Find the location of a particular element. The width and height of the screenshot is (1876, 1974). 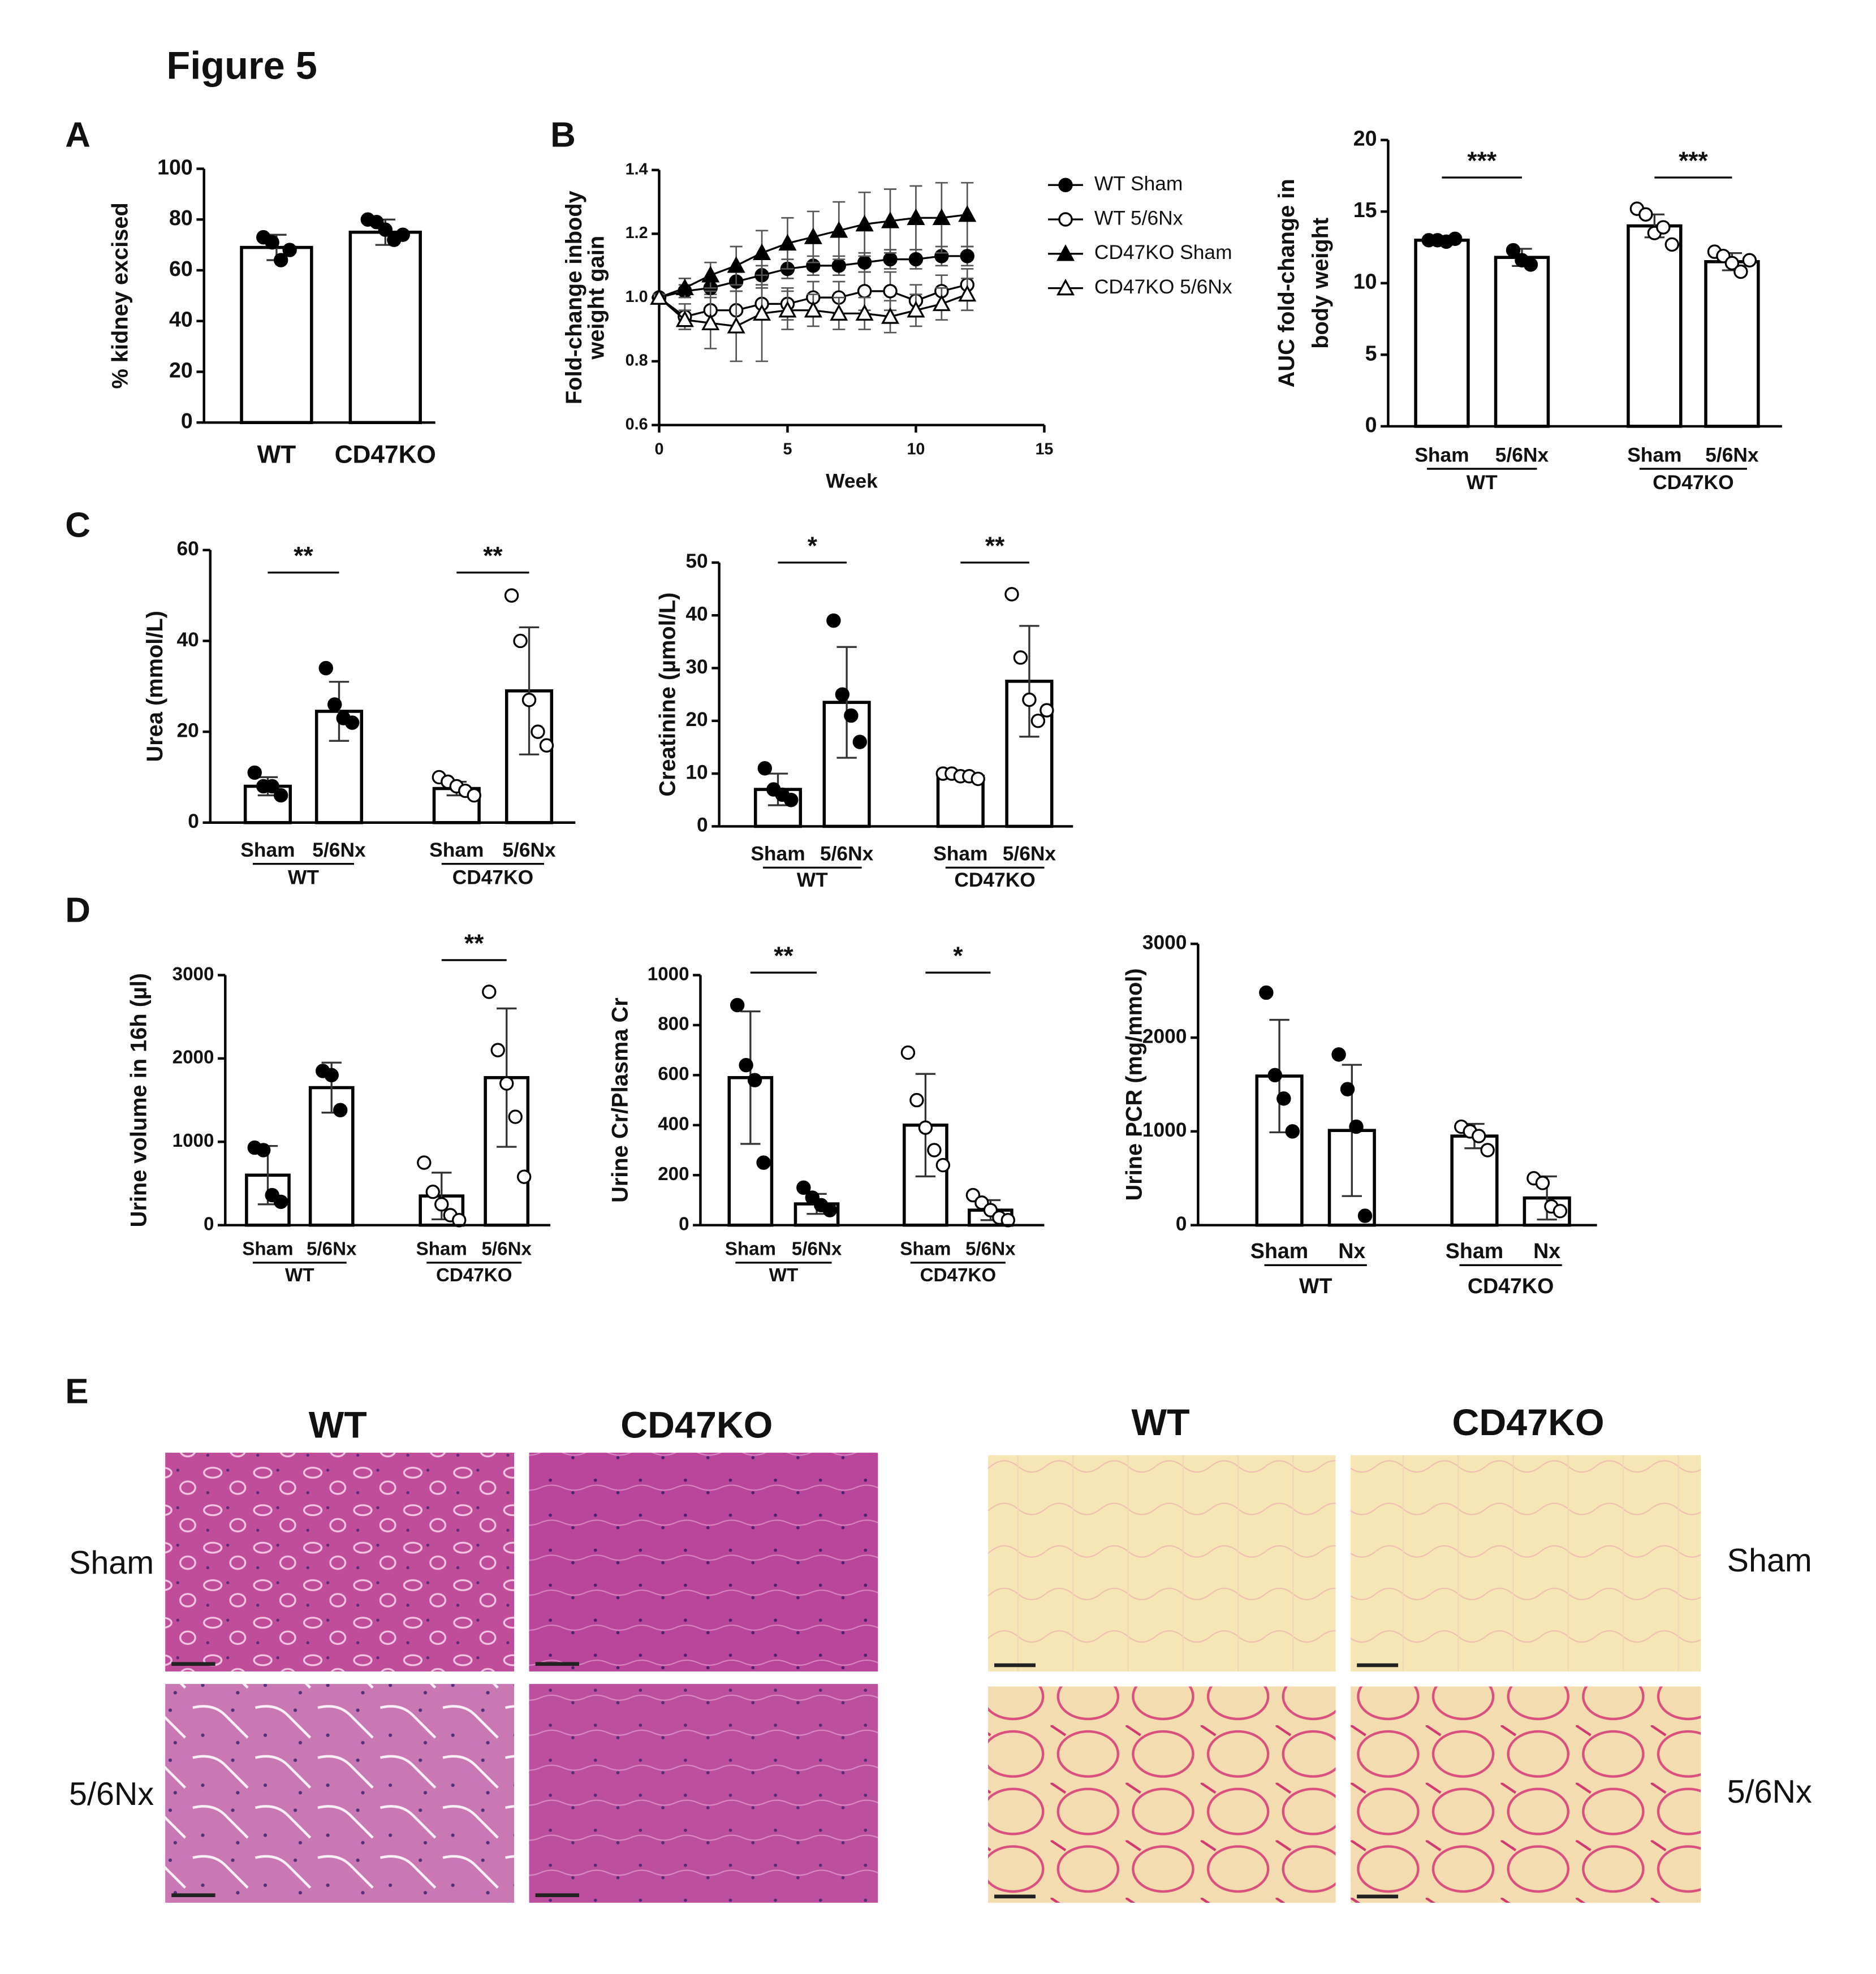

x-axis-label: Week is located at coordinates (852, 481).